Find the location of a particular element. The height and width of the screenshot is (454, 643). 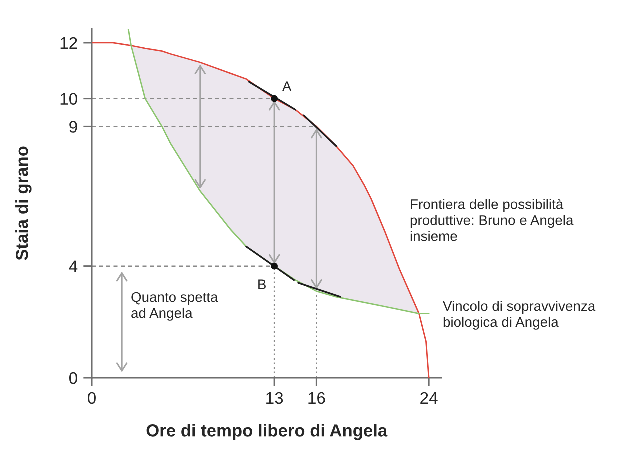

y-axis-title: Staia di grano is located at coordinates (24, 203).